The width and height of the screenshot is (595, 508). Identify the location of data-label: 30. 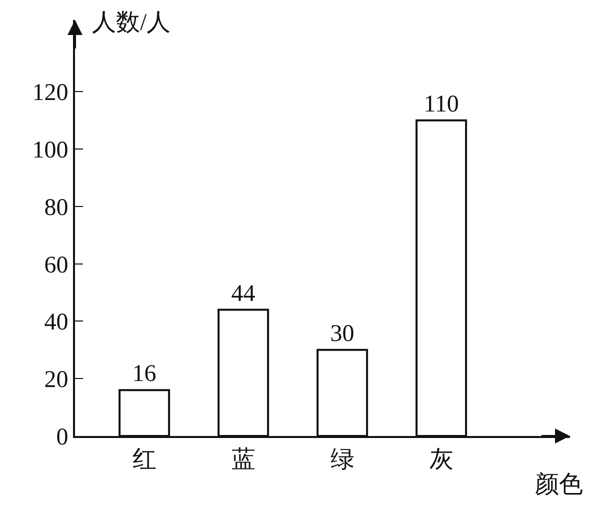
(342, 333).